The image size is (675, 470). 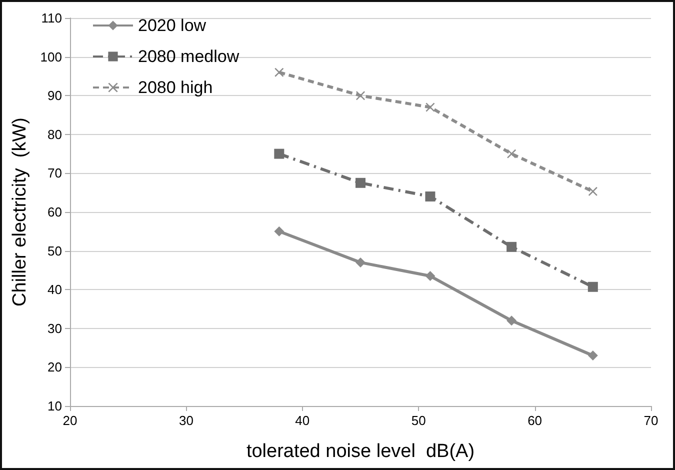 I want to click on x-tick-label: 40, so click(x=302, y=420).